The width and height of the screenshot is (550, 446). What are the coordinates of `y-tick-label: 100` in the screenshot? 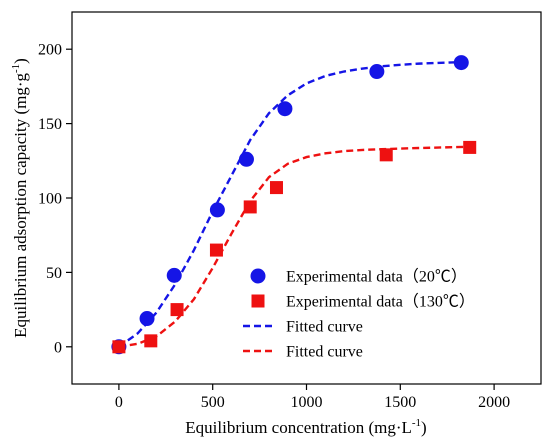 It's located at (50, 199).